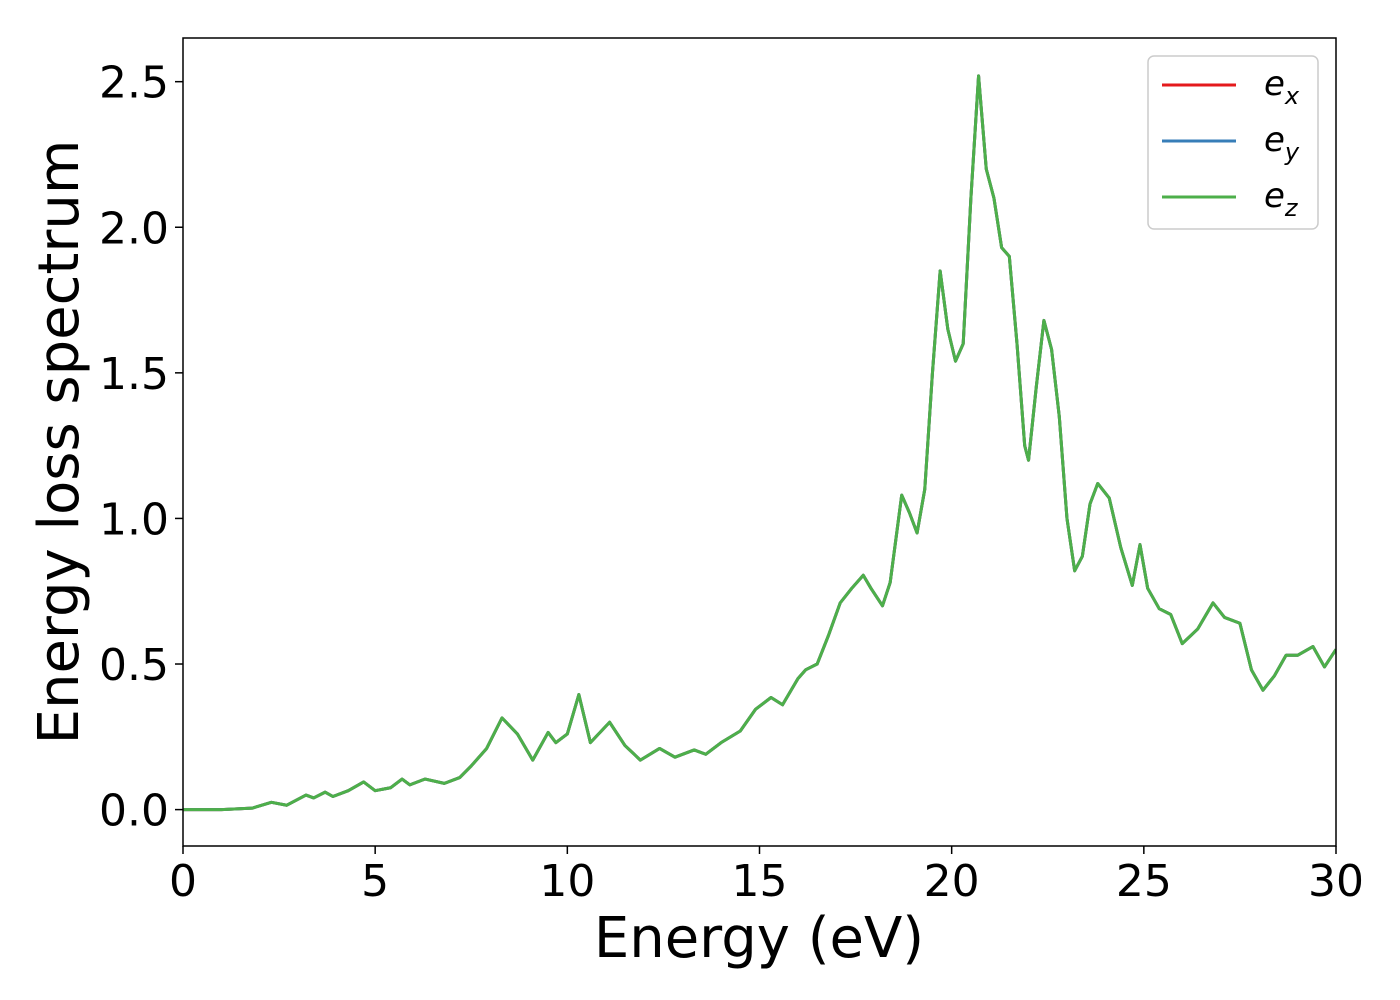 This screenshot has width=1400, height=1000. Describe the element at coordinates (952, 881) in the screenshot. I see `x-tick-label: 20` at that location.